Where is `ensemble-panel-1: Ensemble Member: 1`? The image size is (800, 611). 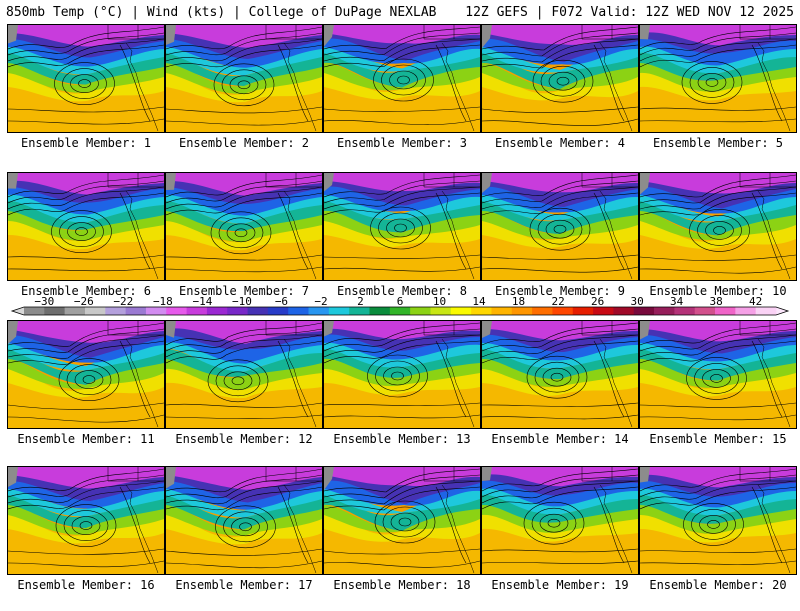
ensemble-panel-1: Ensemble Member: 1 is located at coordinates (86, 96).